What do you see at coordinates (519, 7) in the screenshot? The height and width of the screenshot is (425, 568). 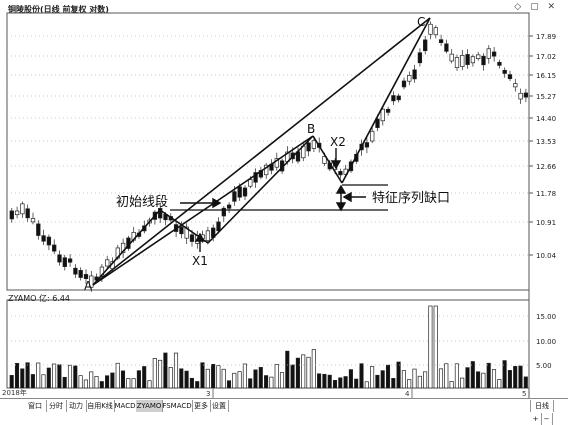 I see `diamond-icon: ◇` at bounding box center [519, 7].